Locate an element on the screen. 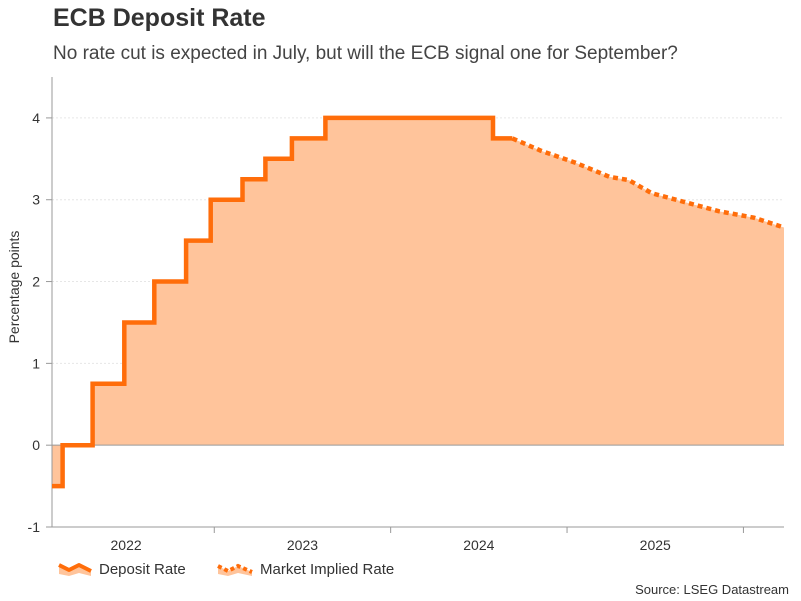  y-tick-label: 1 is located at coordinates (36, 363).